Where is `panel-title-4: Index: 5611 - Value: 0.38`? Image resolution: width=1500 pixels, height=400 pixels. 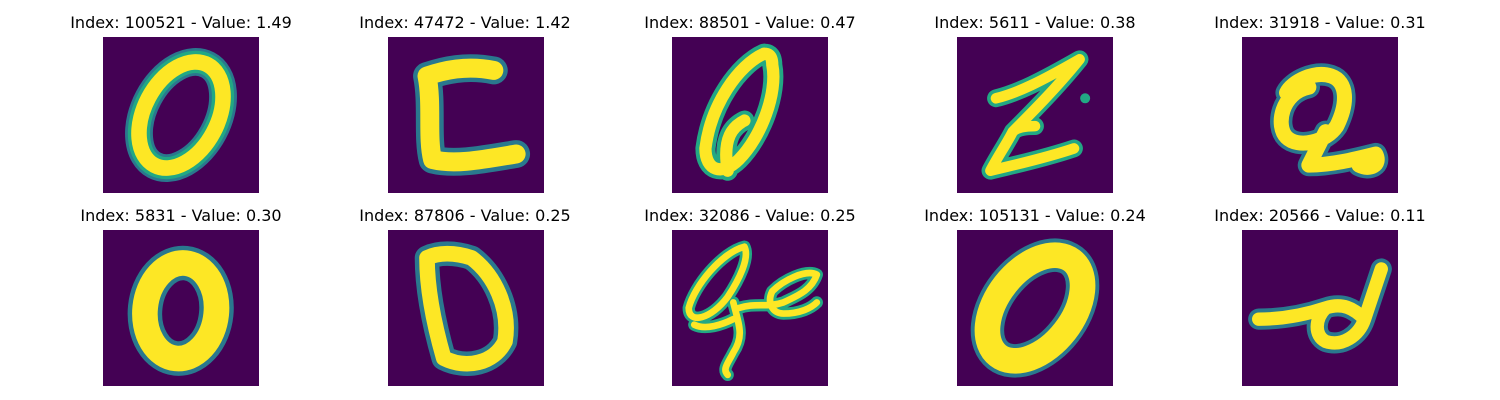 panel-title-4: Index: 5611 - Value: 0.38 is located at coordinates (1035, 22).